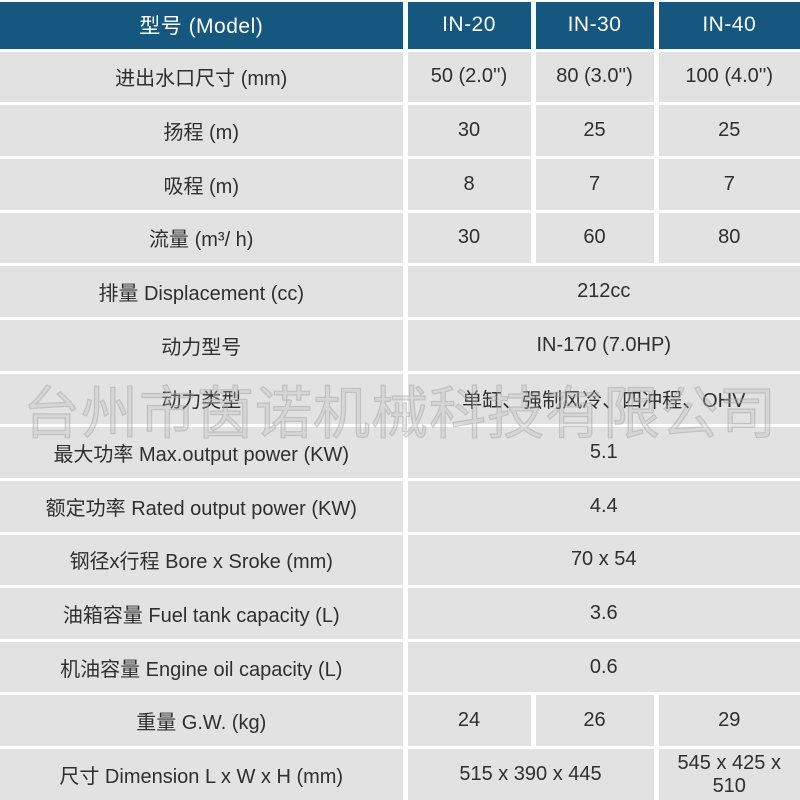  I want to click on spec-label: 扬程 (m), so click(202, 130).